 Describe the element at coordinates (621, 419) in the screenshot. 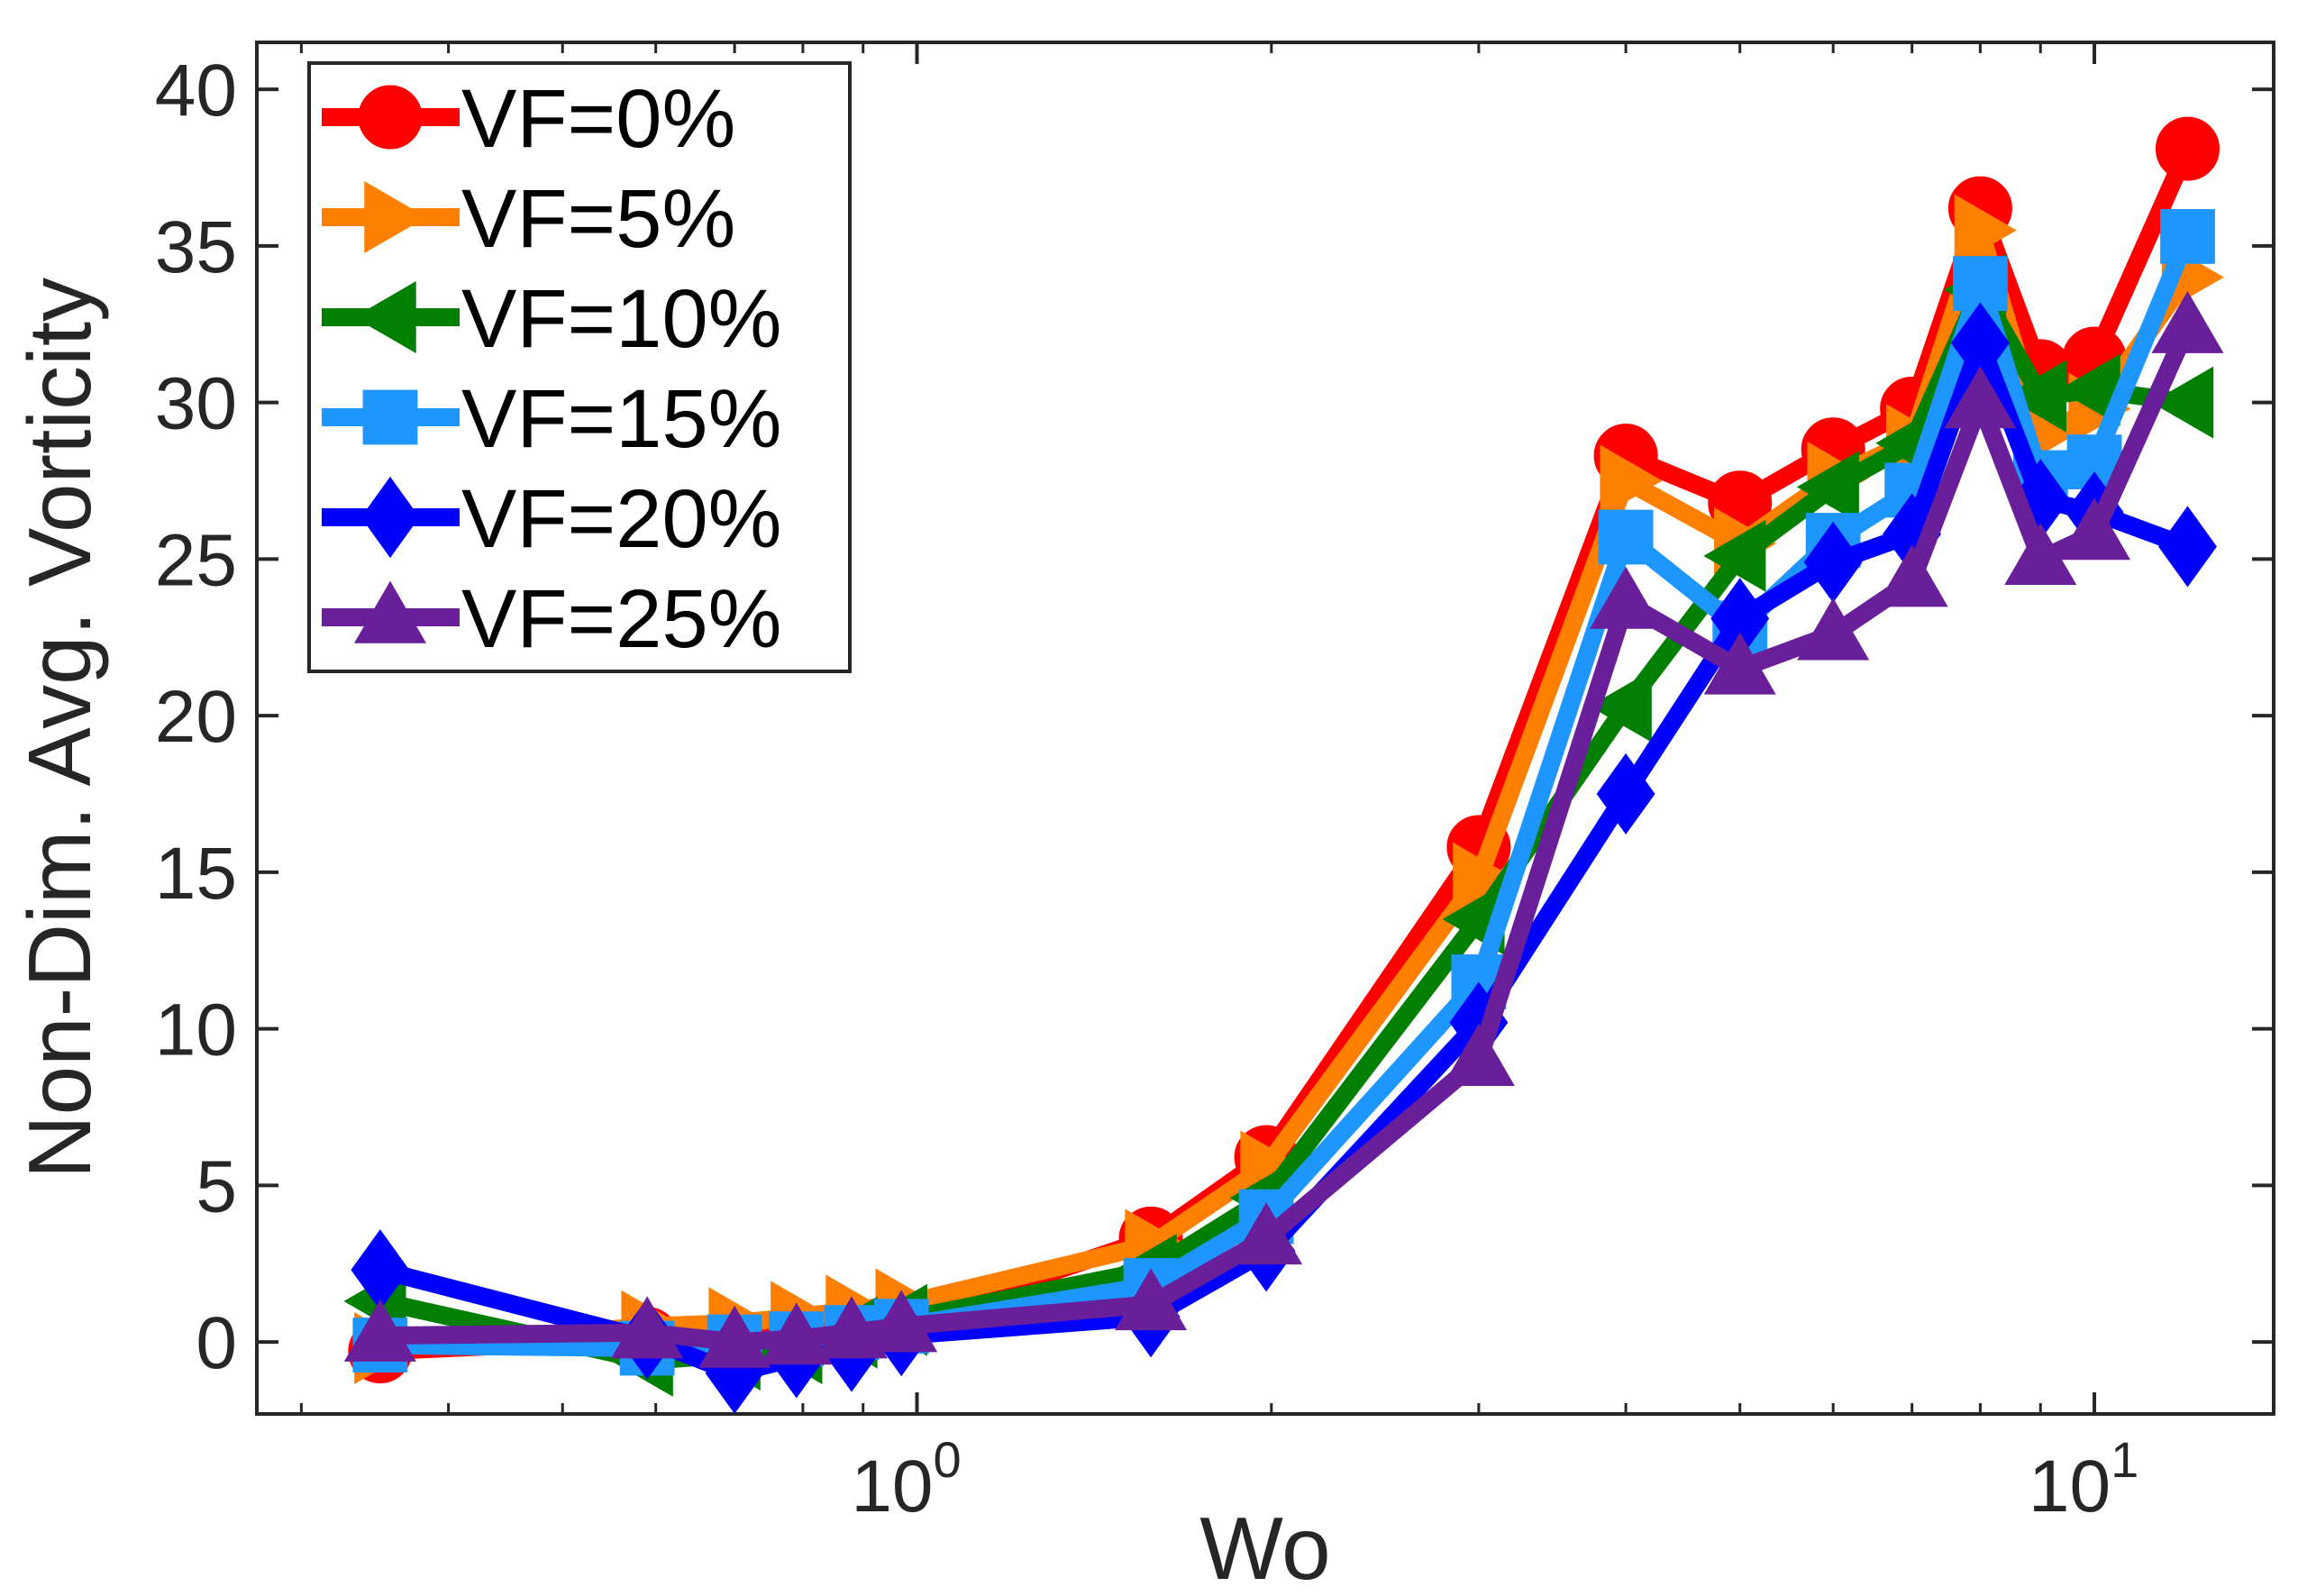

I see `legend-label: VF=15%` at that location.